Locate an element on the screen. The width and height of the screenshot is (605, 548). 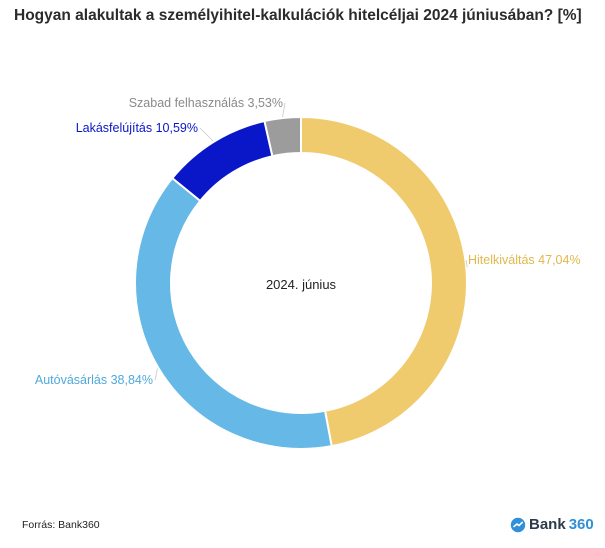
brand-number: 360 is located at coordinates (581, 524).